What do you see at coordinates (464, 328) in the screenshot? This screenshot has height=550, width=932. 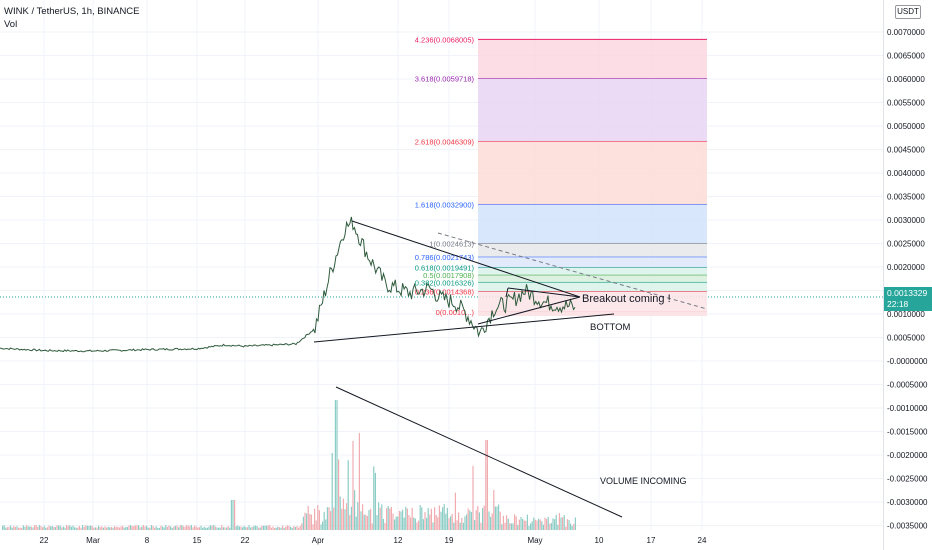 I see `triangle-lower-trendline` at bounding box center [464, 328].